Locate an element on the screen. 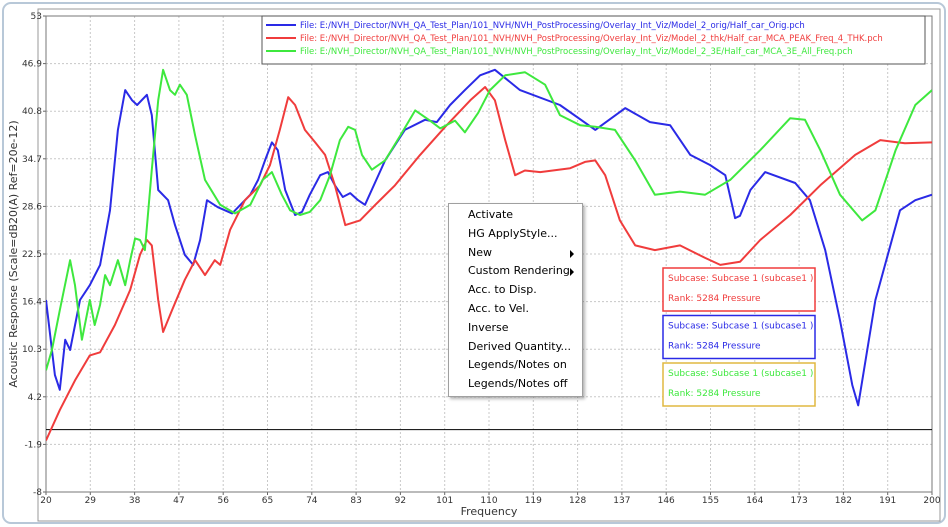  x-tick-label: 110 is located at coordinates (488, 501).